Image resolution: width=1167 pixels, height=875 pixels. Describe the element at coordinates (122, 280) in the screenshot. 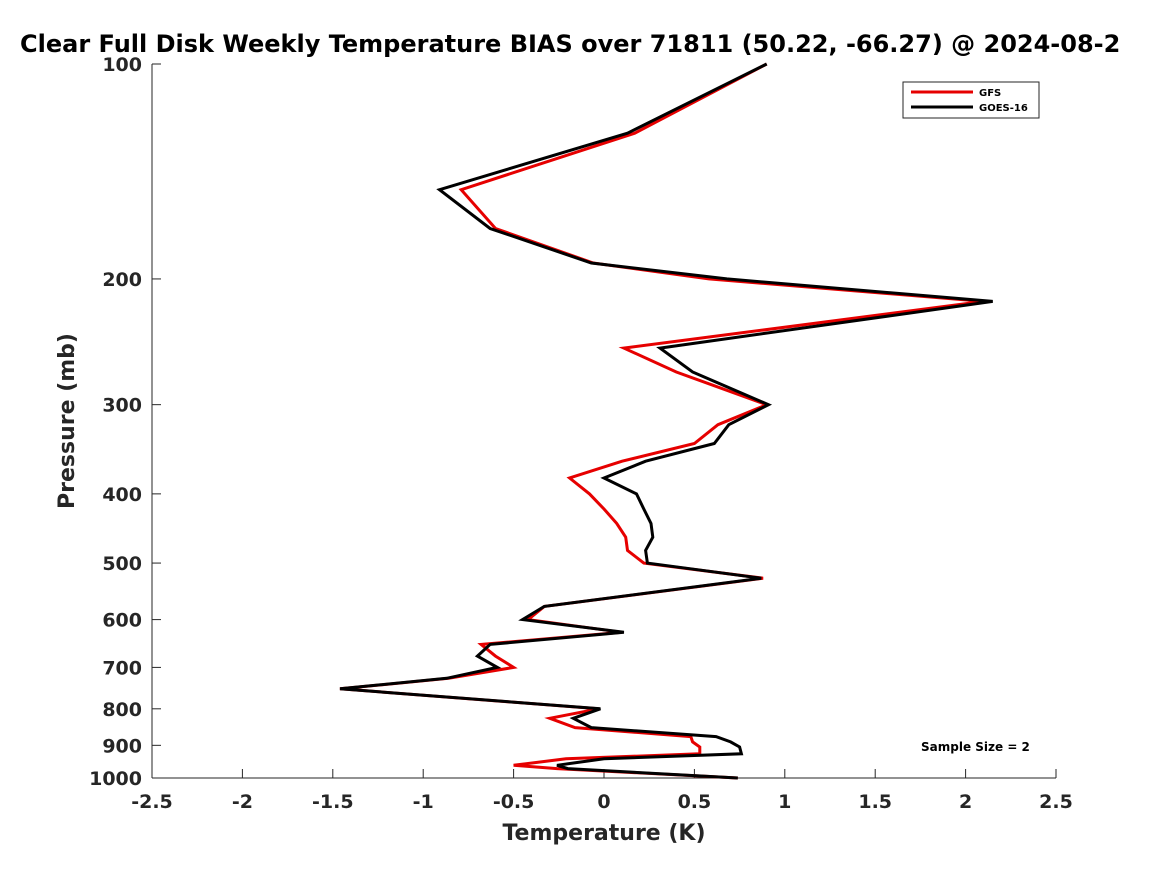

I see `y-tick-label: 200` at that location.